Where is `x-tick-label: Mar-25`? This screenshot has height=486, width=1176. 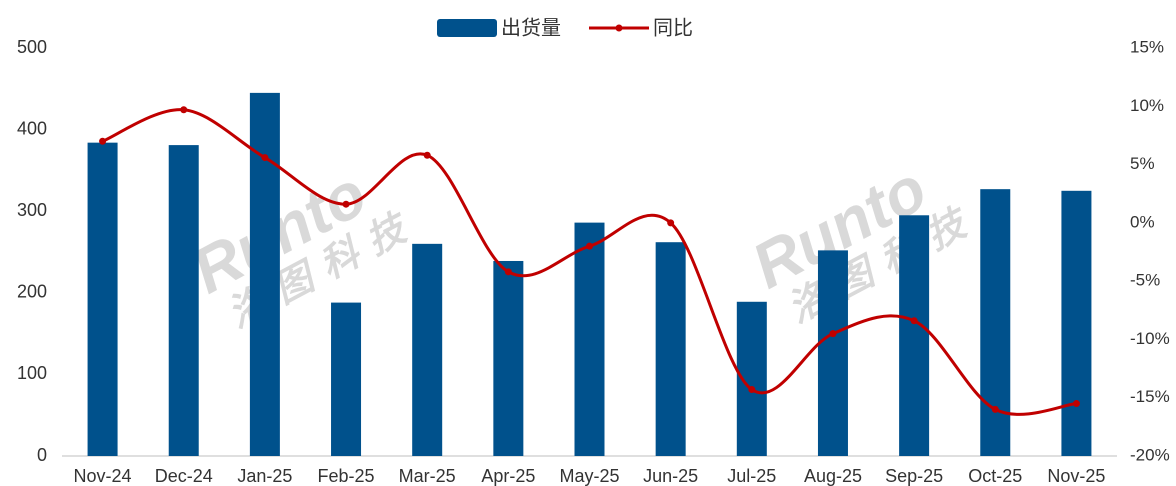 x-tick-label: Mar-25 is located at coordinates (427, 476).